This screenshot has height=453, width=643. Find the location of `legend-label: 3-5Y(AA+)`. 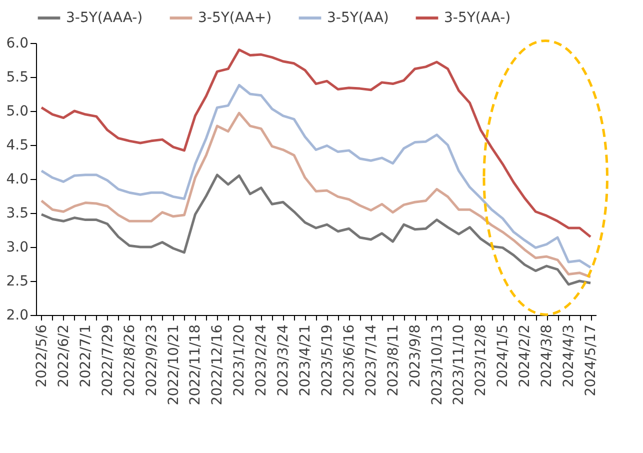

legend-label: 3-5Y(AA+) is located at coordinates (235, 18).